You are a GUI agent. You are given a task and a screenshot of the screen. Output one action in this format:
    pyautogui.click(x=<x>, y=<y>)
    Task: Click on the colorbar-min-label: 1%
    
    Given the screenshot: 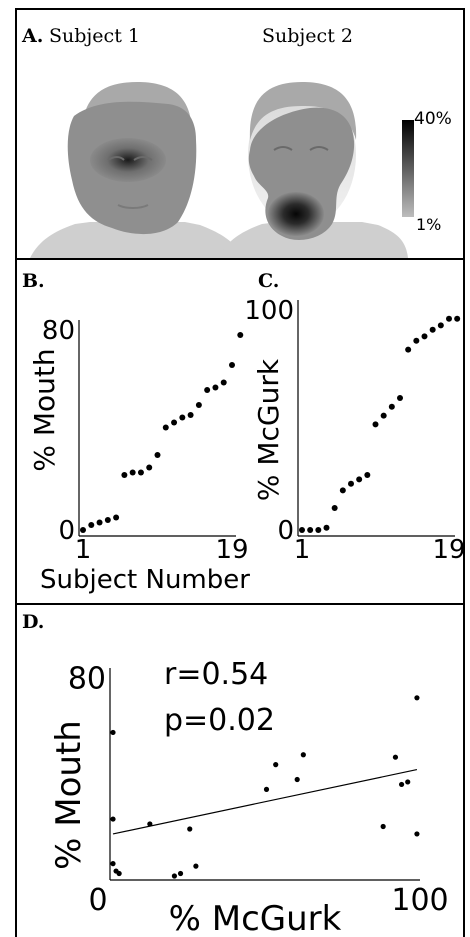 What is the action you would take?
    pyautogui.click(x=428, y=224)
    